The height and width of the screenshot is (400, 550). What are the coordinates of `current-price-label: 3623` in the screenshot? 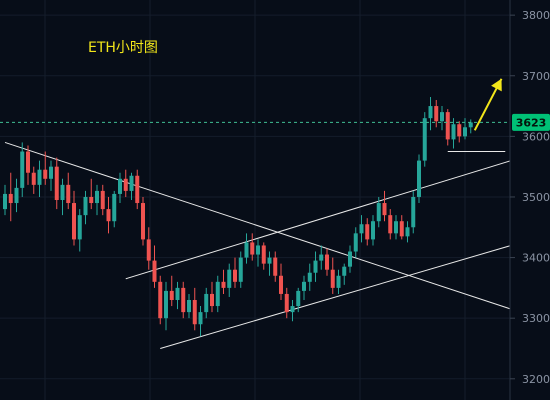 It's located at (531, 122).